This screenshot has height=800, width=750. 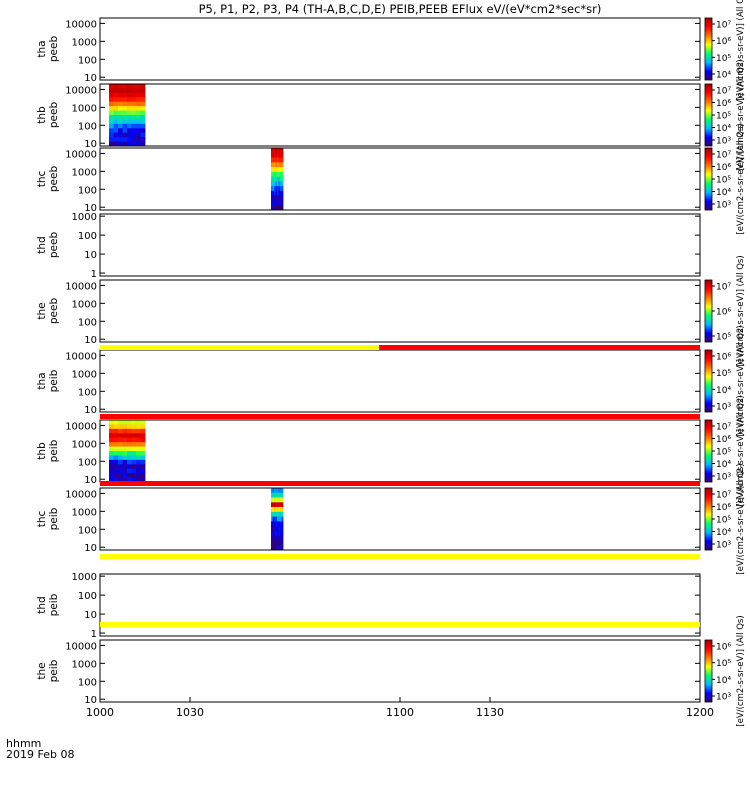 What do you see at coordinates (723, 546) in the screenshot?
I see `colorbar-tick-label: 10³` at bounding box center [723, 546].